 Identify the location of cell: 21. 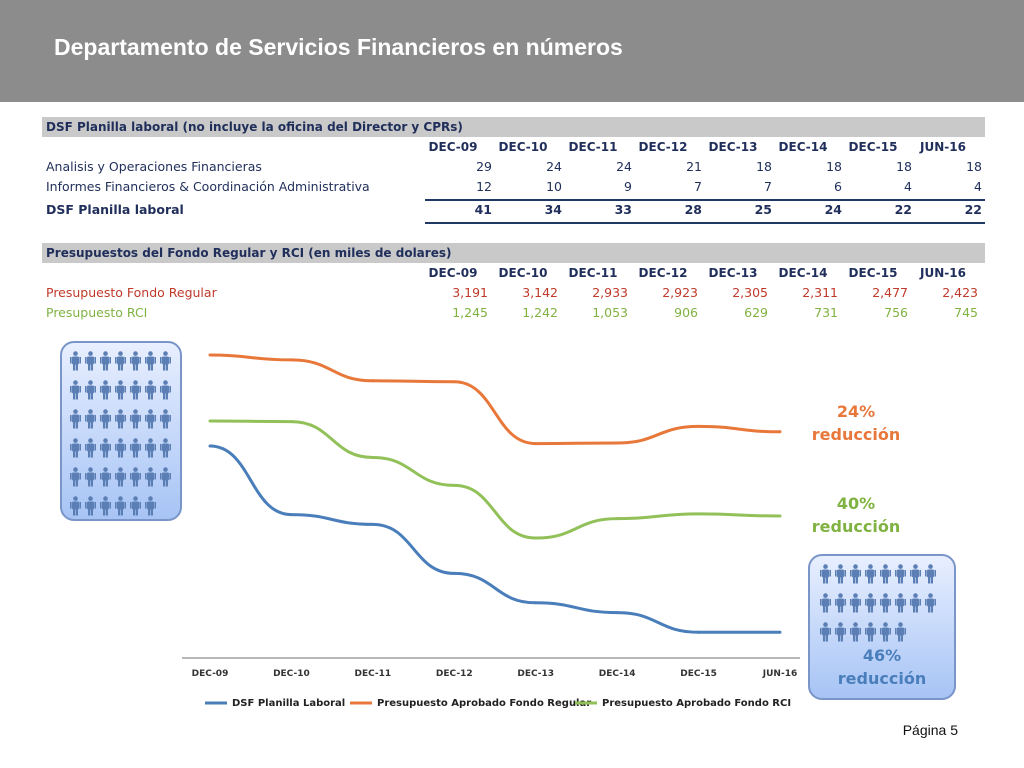
(694, 166).